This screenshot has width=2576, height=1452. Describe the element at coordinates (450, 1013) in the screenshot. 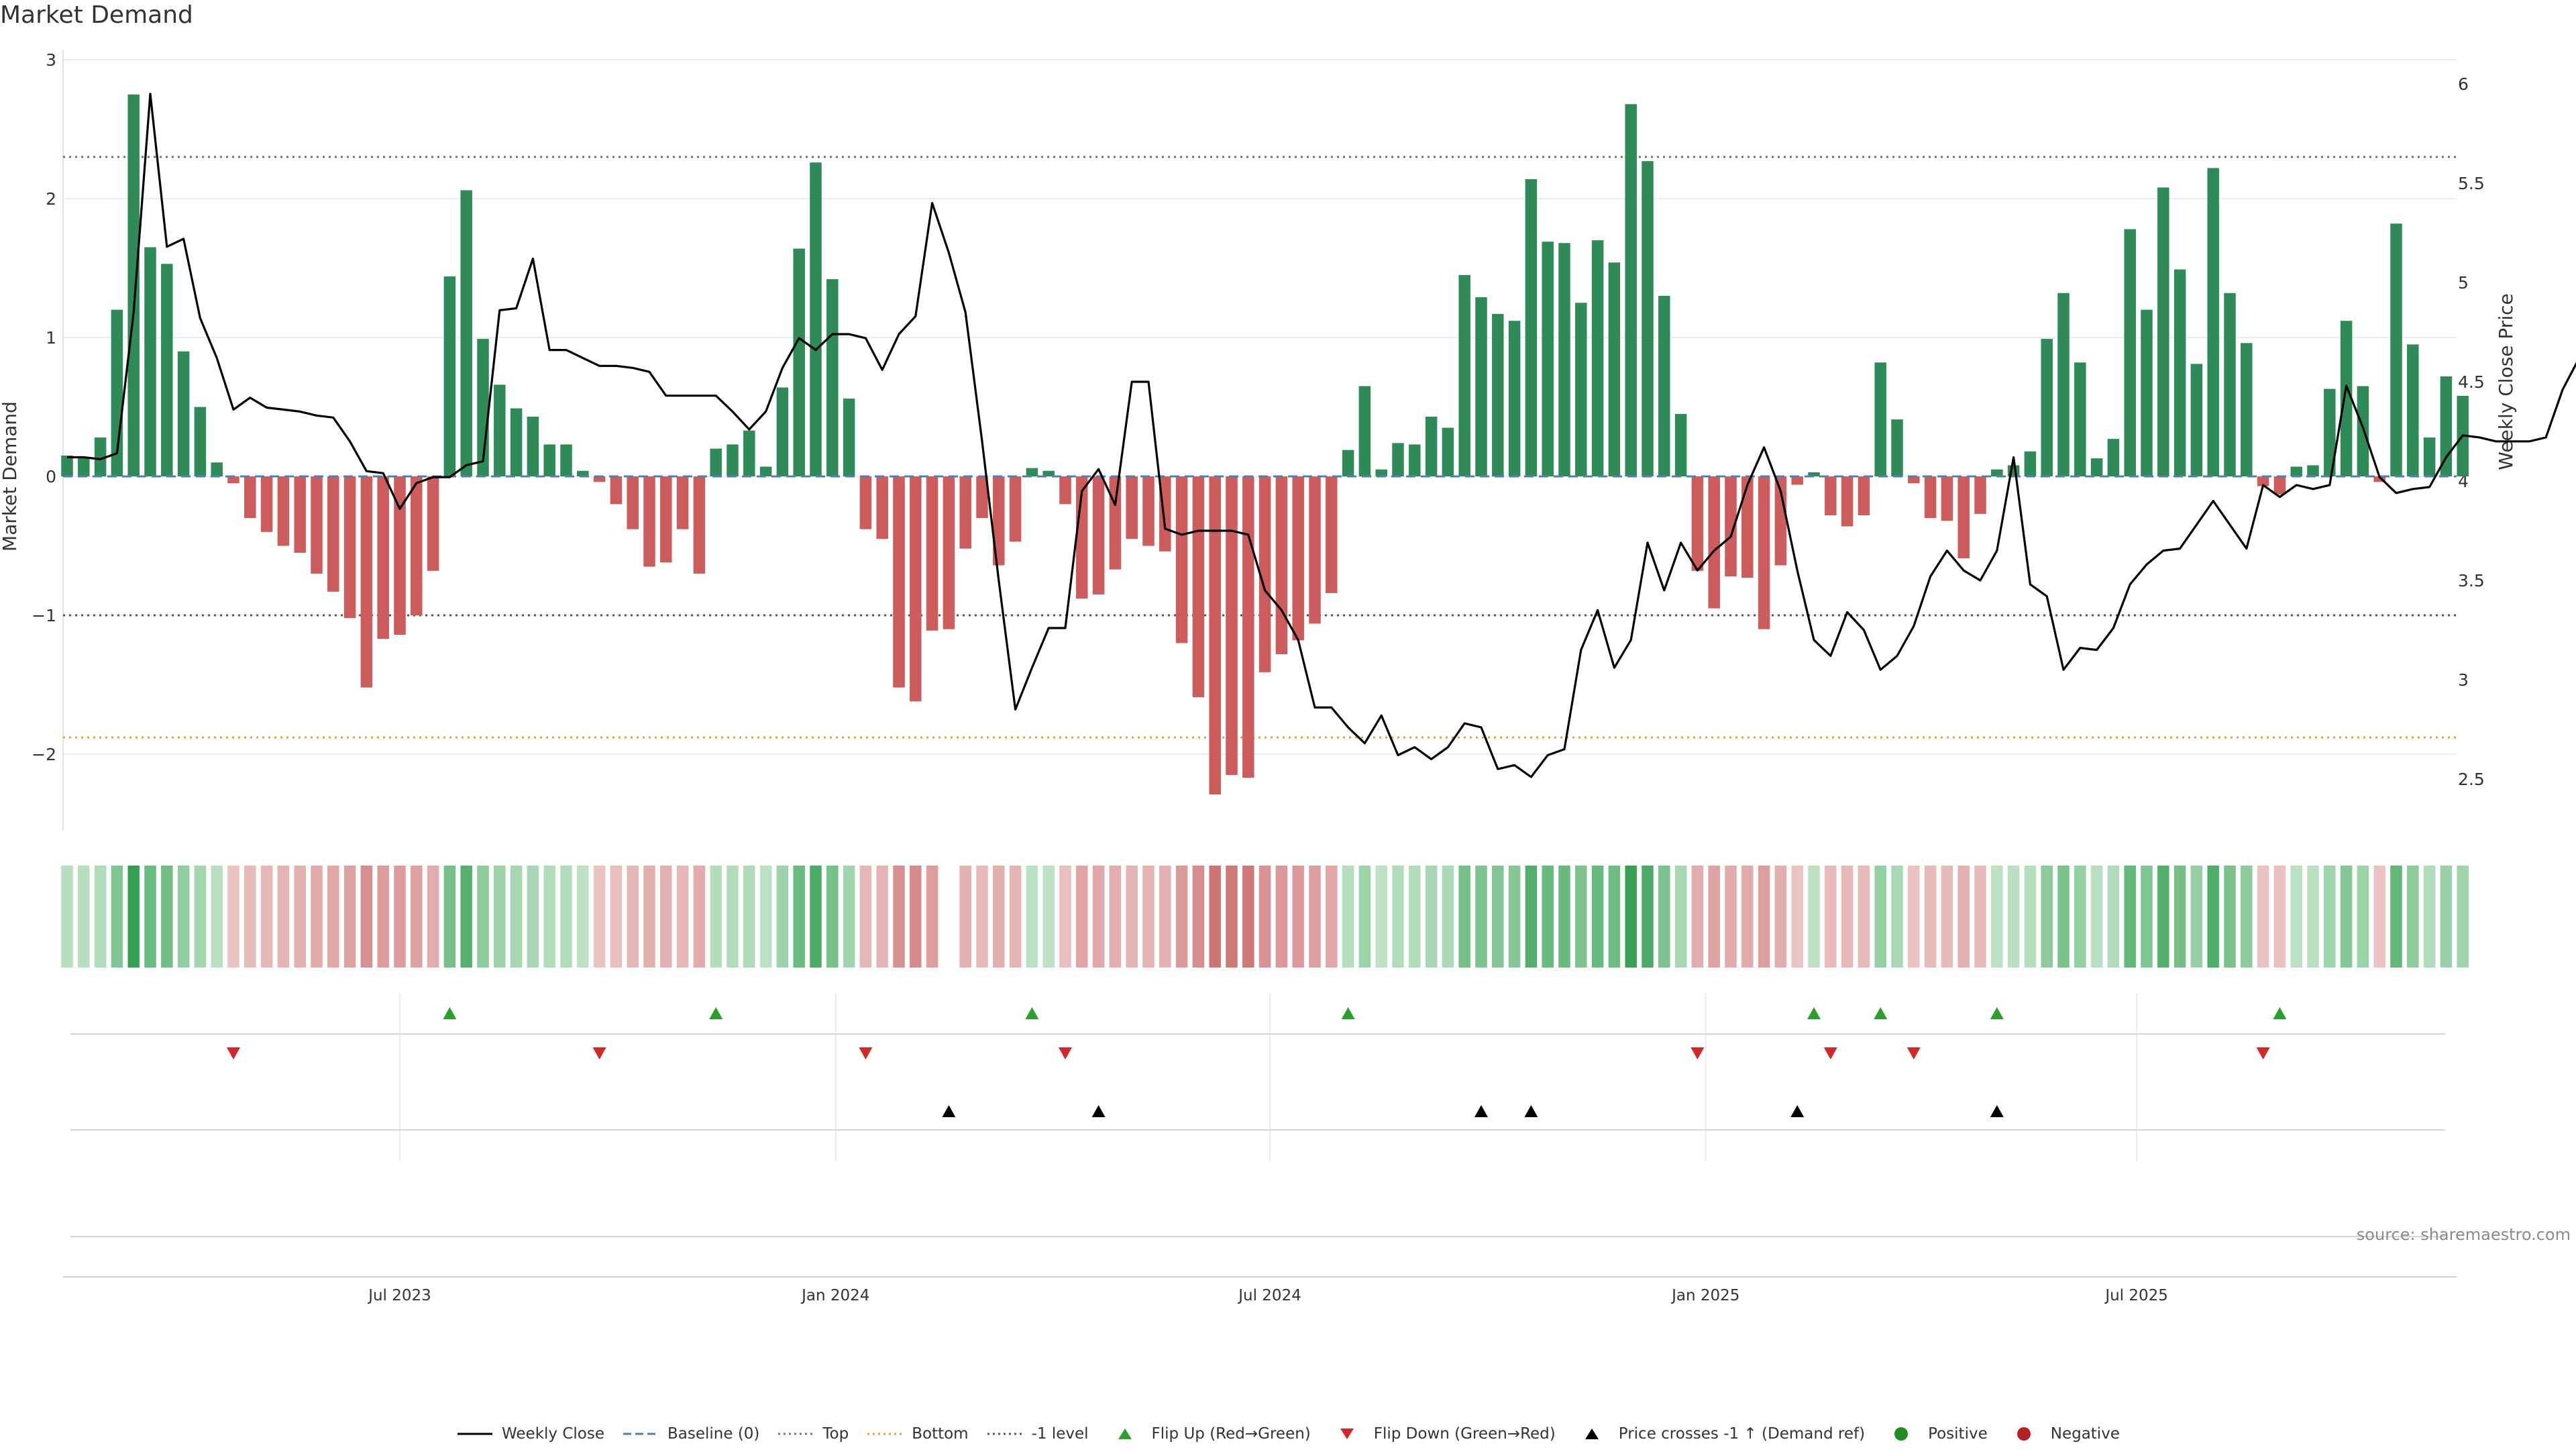

I see `flip-up-marker` at that location.